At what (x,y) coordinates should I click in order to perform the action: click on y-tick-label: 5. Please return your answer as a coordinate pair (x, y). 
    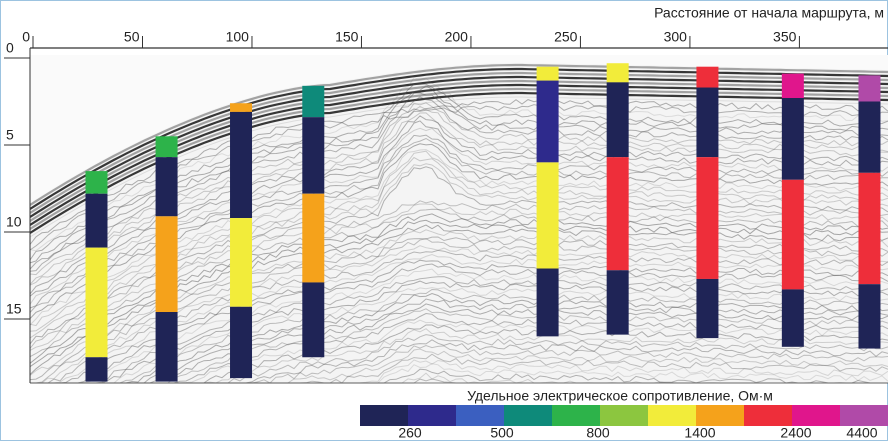
    Looking at the image, I should click on (10, 135).